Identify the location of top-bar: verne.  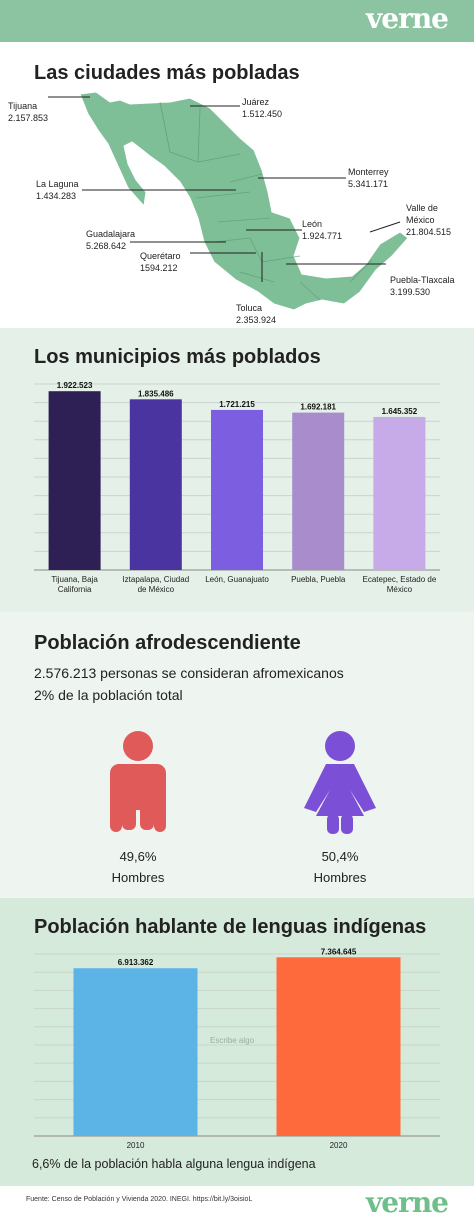
(237, 21).